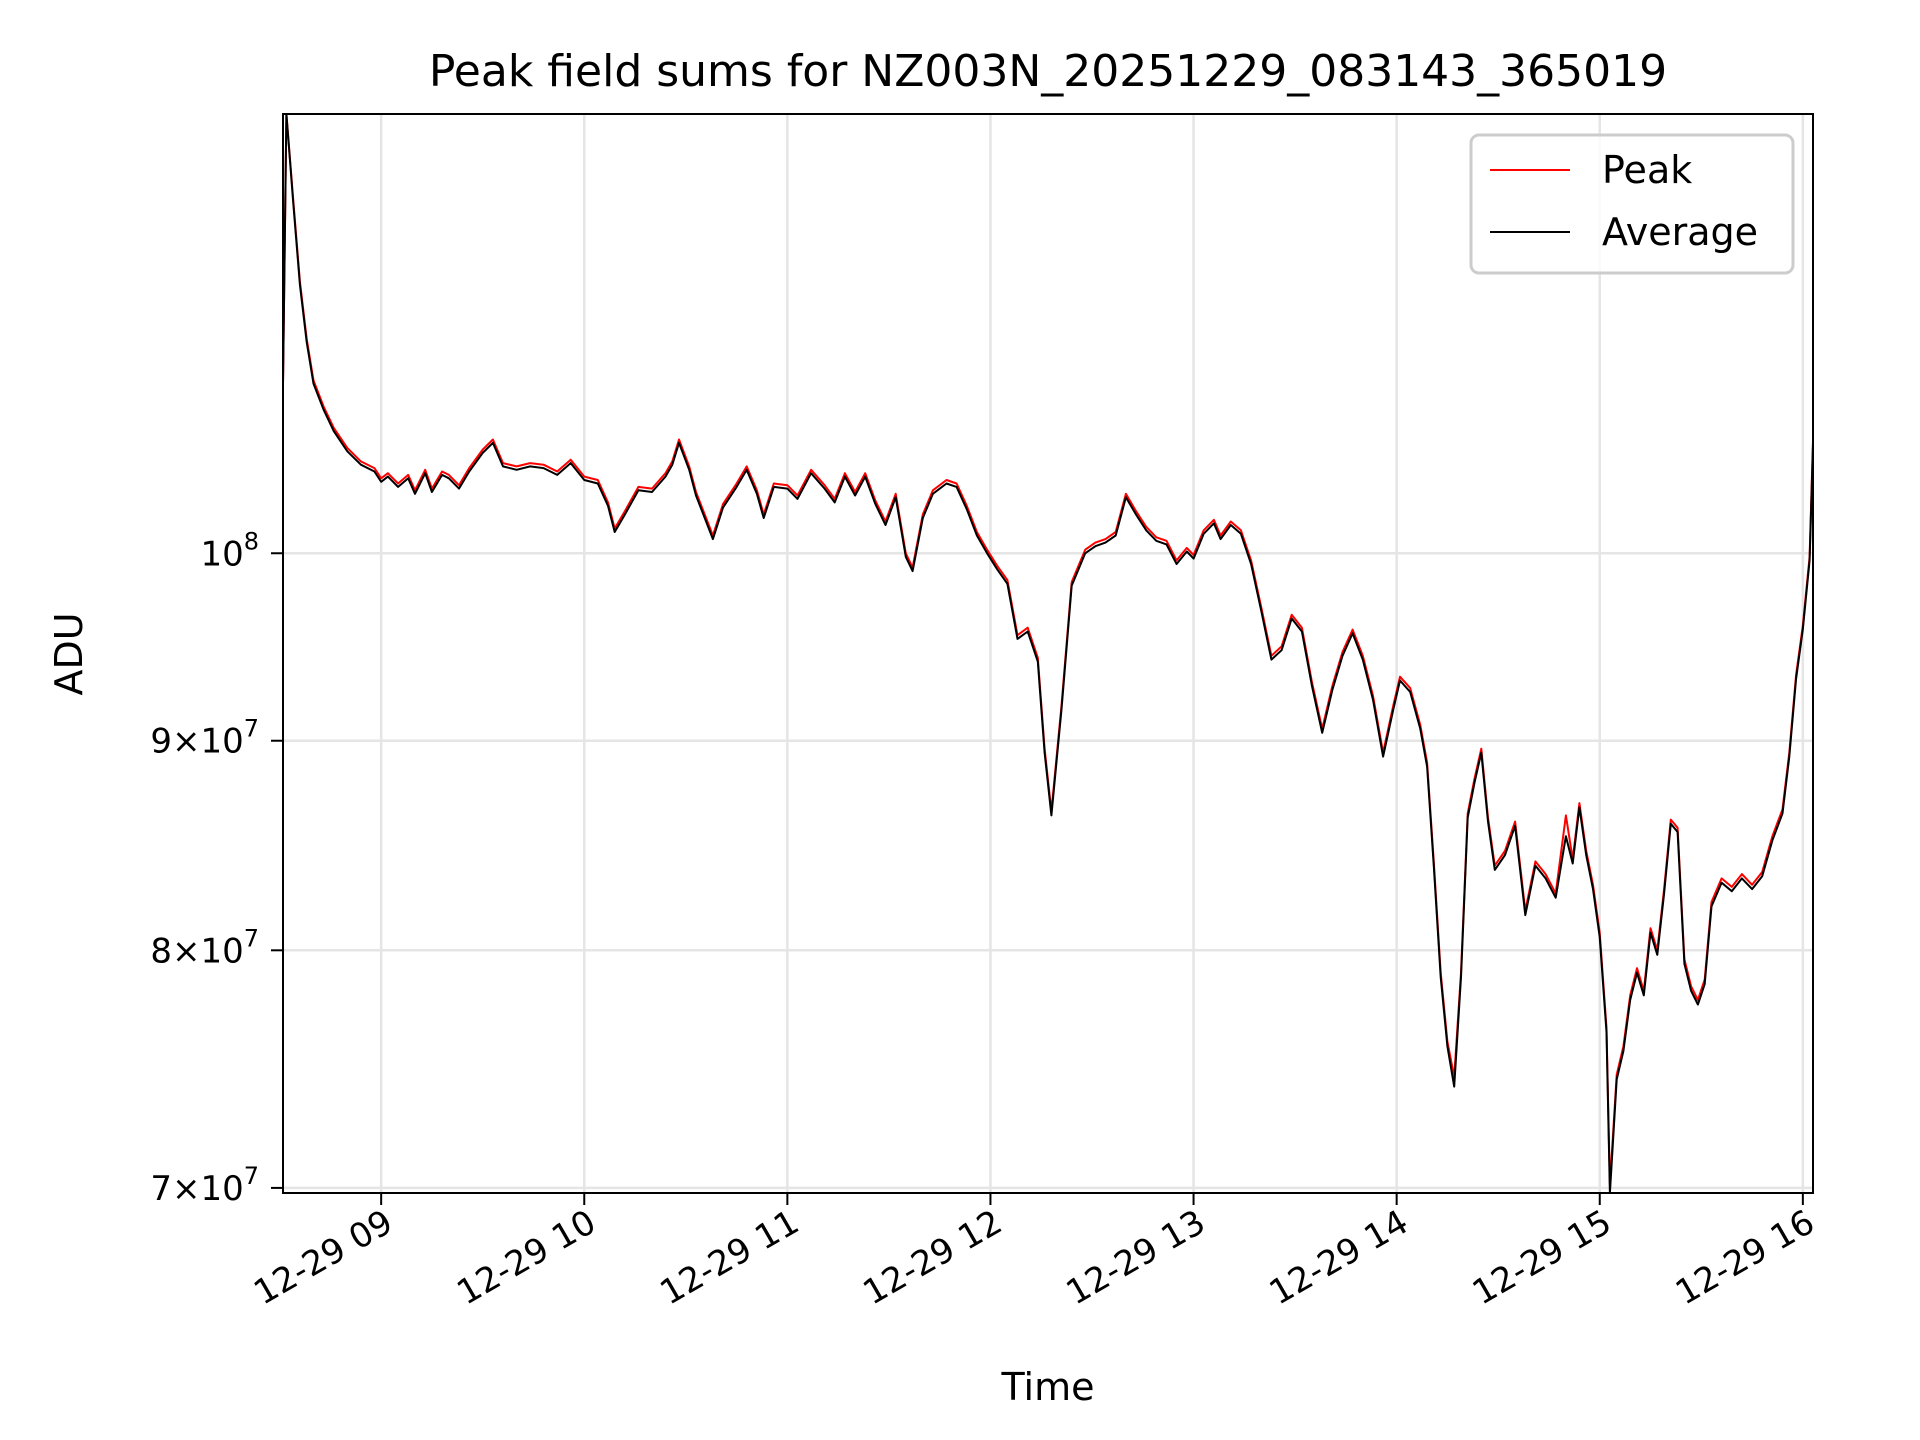 Image resolution: width=1920 pixels, height=1440 pixels. Describe the element at coordinates (1632, 204) in the screenshot. I see `legend: Peak Average` at that location.